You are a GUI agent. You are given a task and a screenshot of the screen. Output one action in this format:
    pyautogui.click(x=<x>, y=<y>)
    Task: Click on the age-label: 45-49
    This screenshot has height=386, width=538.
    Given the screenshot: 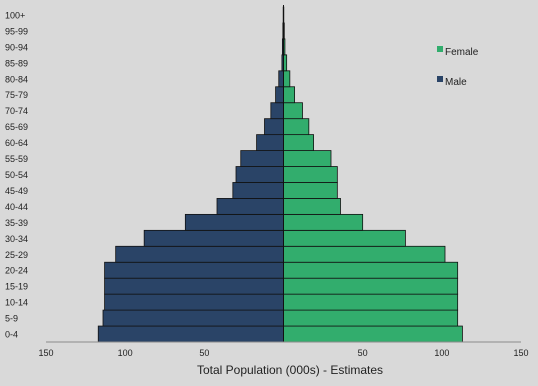 What is the action you would take?
    pyautogui.click(x=16, y=191)
    